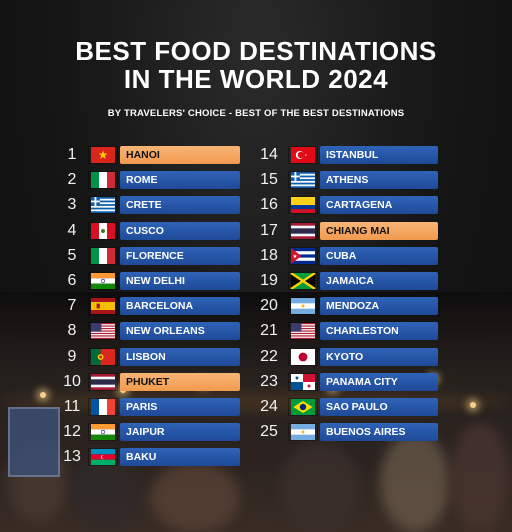 The width and height of the screenshot is (512, 532). What do you see at coordinates (142, 406) in the screenshot?
I see `destination-name: PARIS` at bounding box center [142, 406].